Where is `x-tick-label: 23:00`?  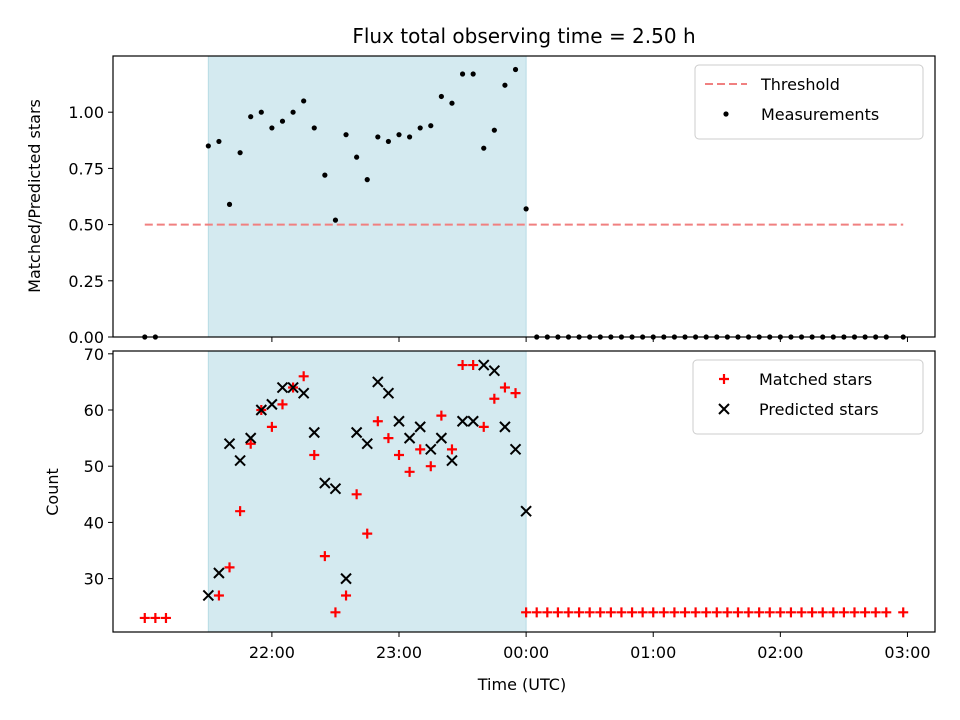
x-tick-label: 23:00 is located at coordinates (399, 652).